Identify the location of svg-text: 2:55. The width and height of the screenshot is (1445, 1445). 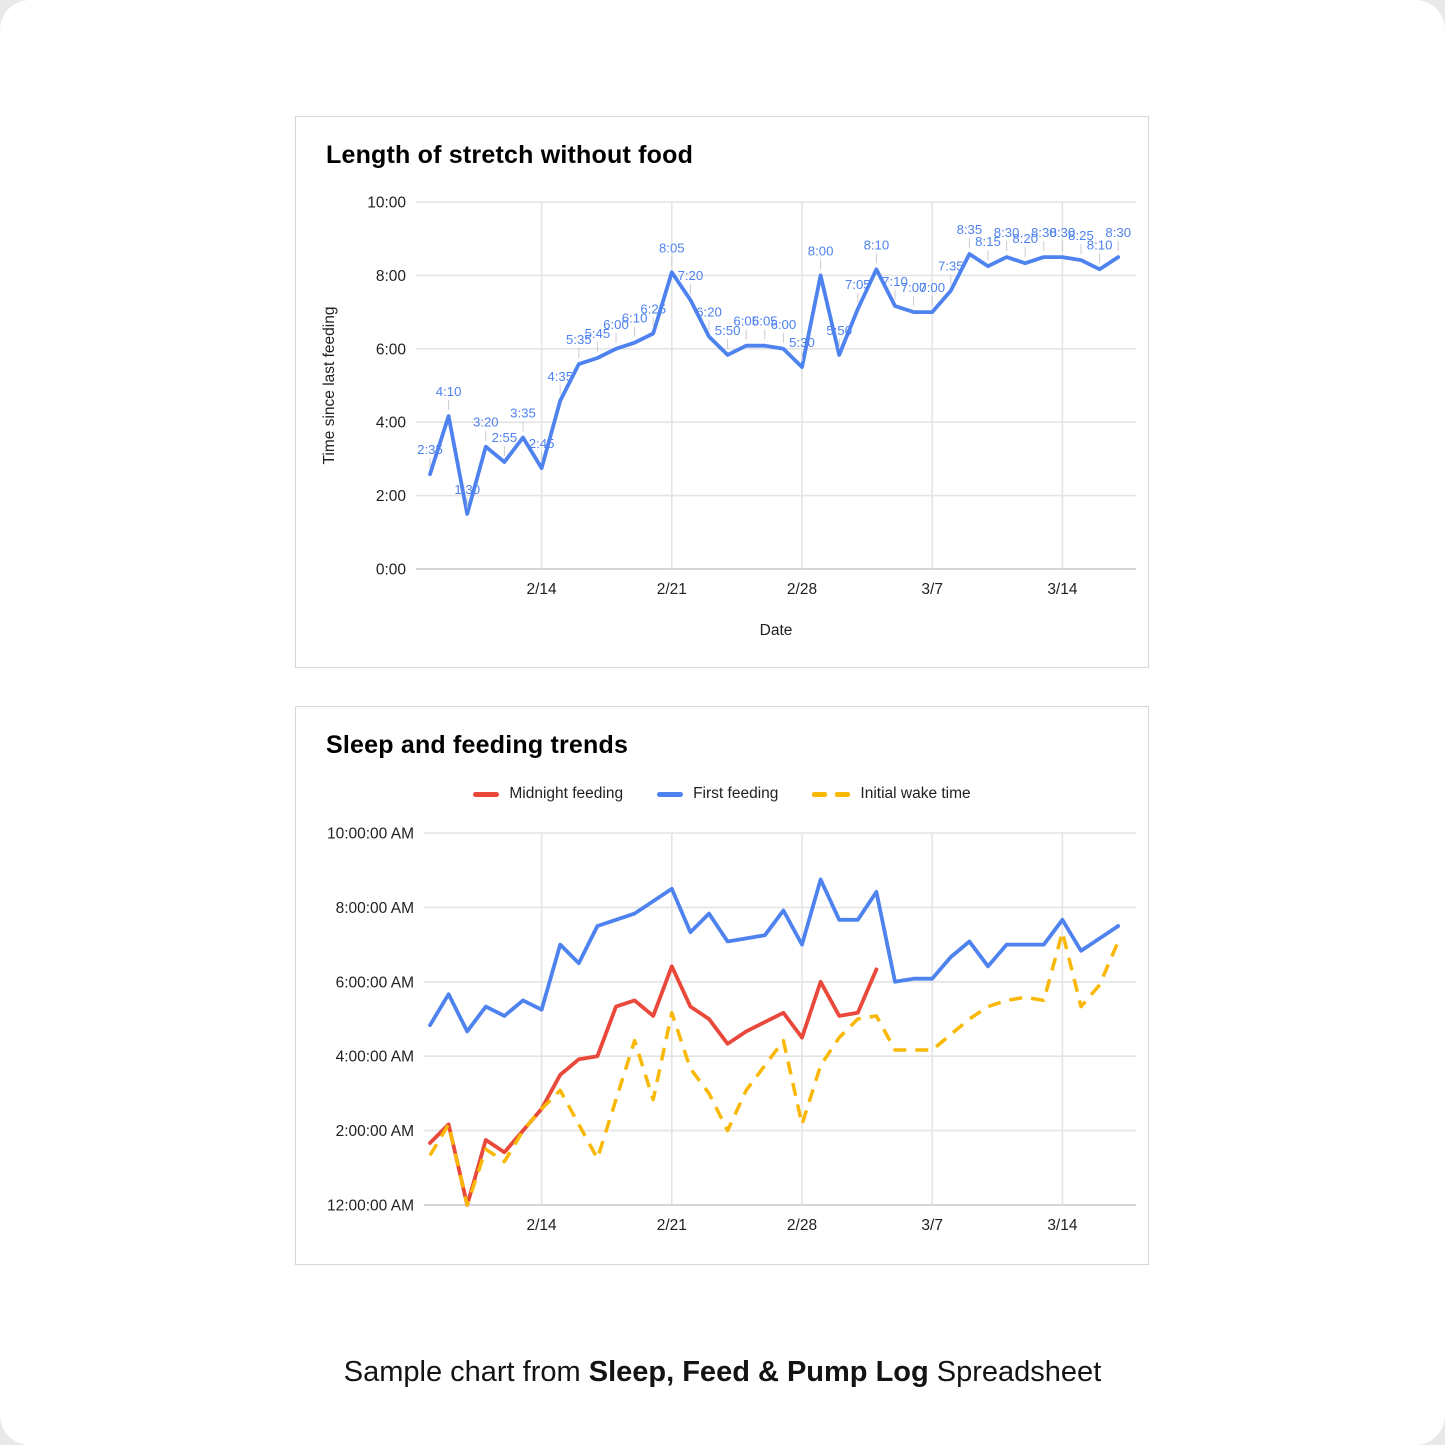
(505, 437).